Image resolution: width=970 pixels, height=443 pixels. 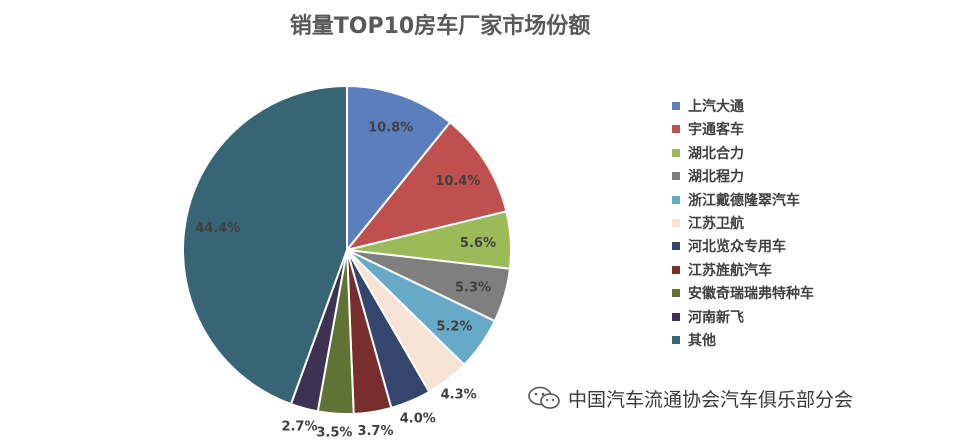 I want to click on slice-data-label: 3.5%, so click(x=334, y=433).